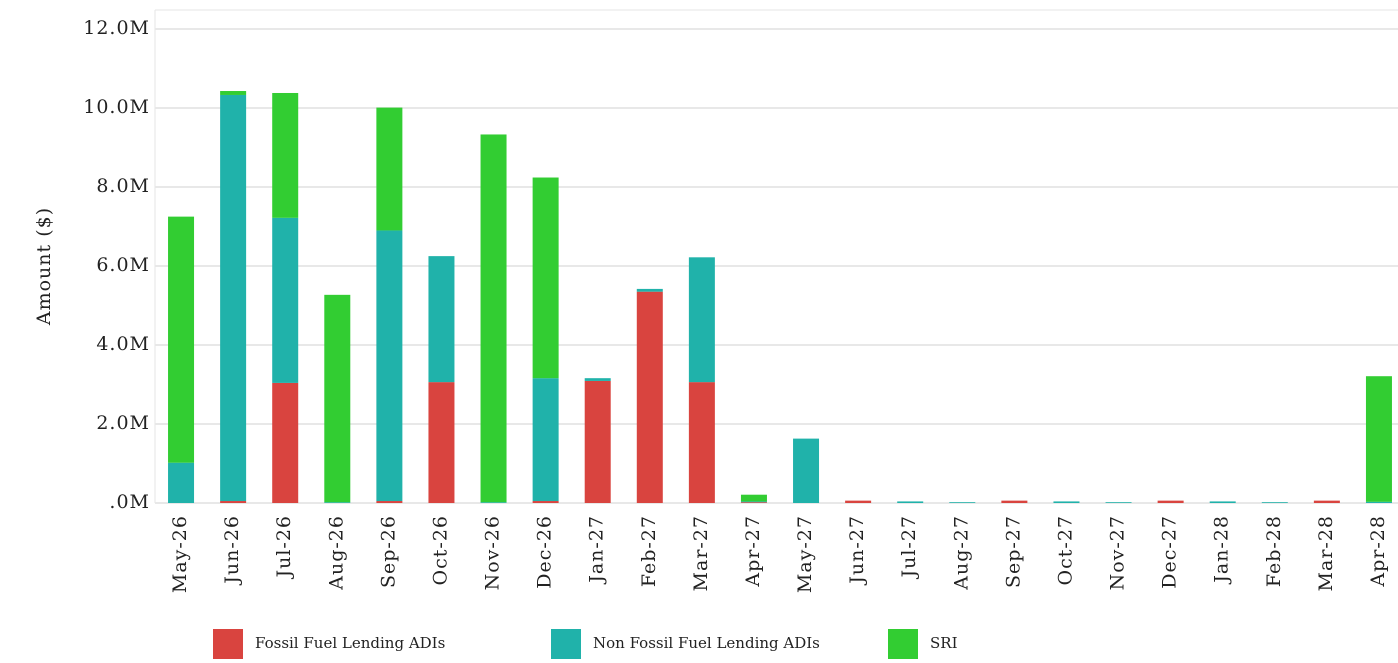  I want to click on x-tick-label: Nov-27, so click(1118, 552).